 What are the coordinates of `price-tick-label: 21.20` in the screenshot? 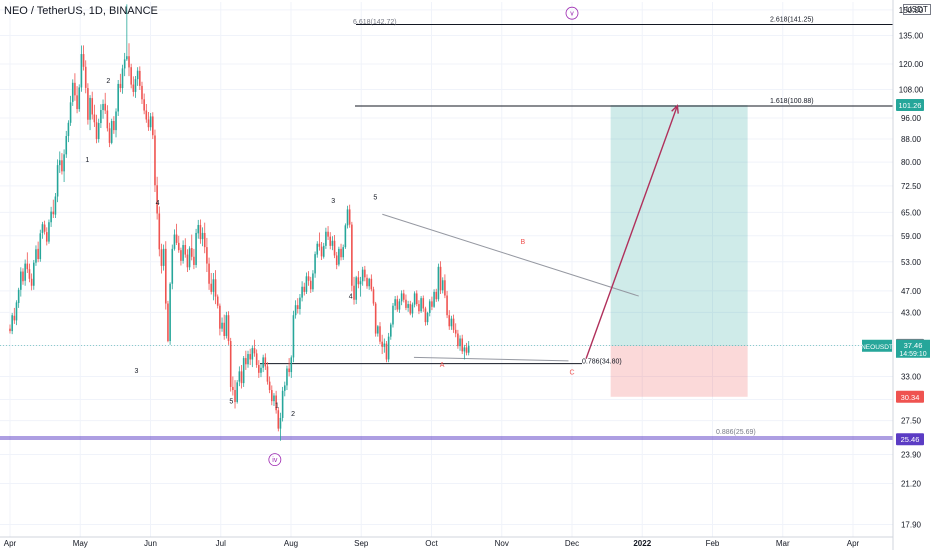 It's located at (911, 484).